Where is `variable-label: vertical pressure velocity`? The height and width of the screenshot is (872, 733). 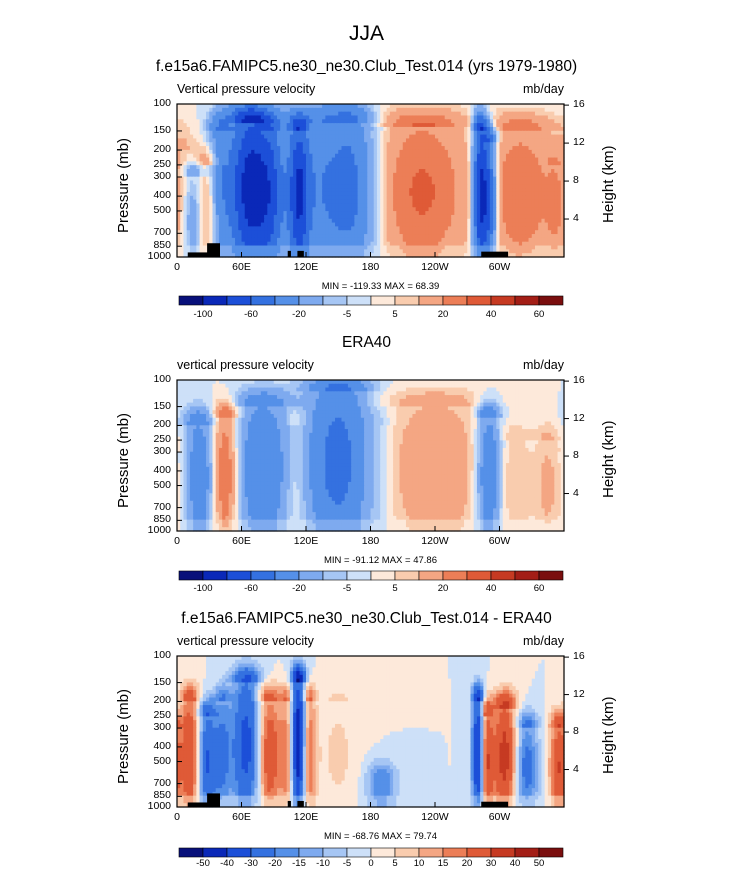 variable-label: vertical pressure velocity is located at coordinates (245, 365).